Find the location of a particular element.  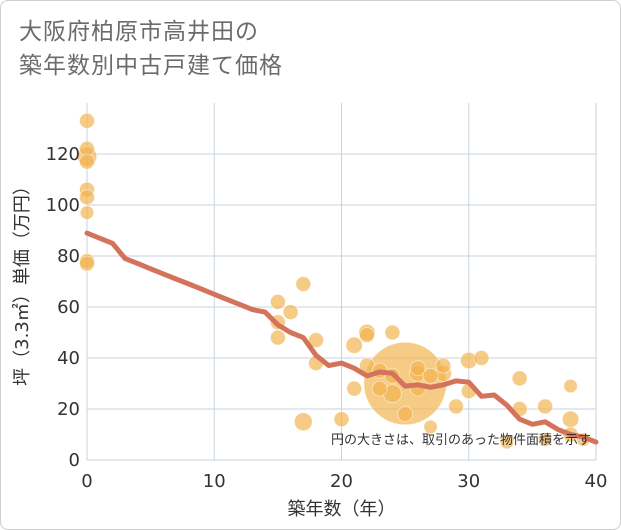

x-axis-ticks: 0 10 20 30 40 is located at coordinates (344, 481).